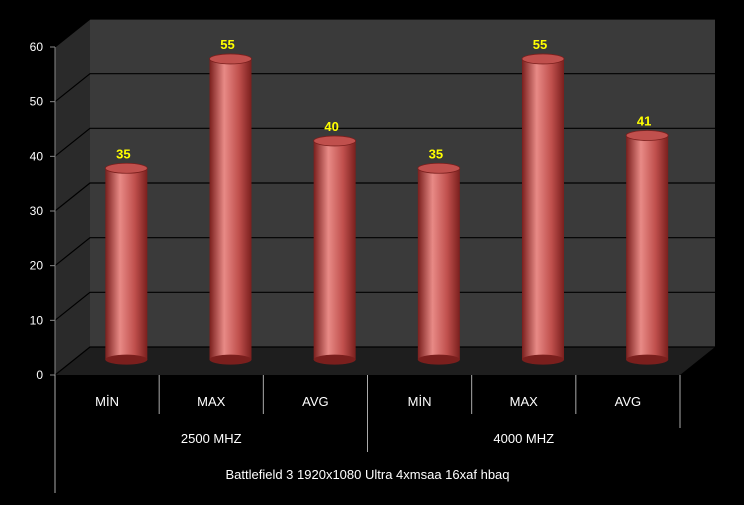 Image resolution: width=744 pixels, height=505 pixels. I want to click on data-label: 40, so click(331, 126).